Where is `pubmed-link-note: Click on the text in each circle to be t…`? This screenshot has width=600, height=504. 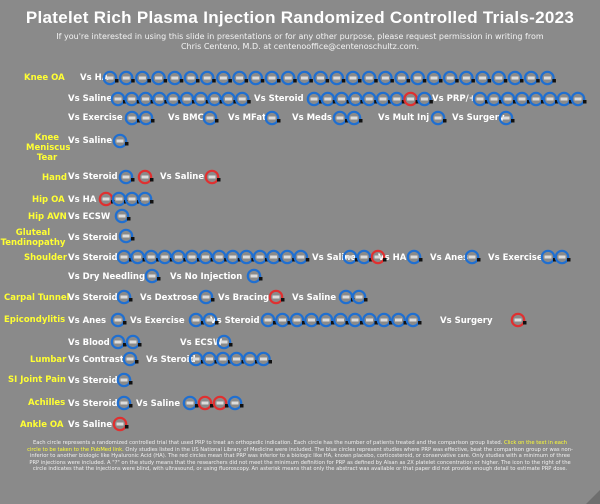 pubmed-link-note: Click on the text in each circle to be t… is located at coordinates (297, 446).